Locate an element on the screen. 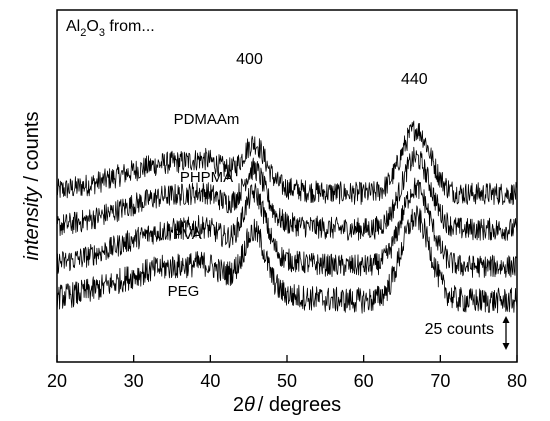 The width and height of the screenshot is (550, 421). x-axis-label-unit: / degrees is located at coordinates (299, 405).